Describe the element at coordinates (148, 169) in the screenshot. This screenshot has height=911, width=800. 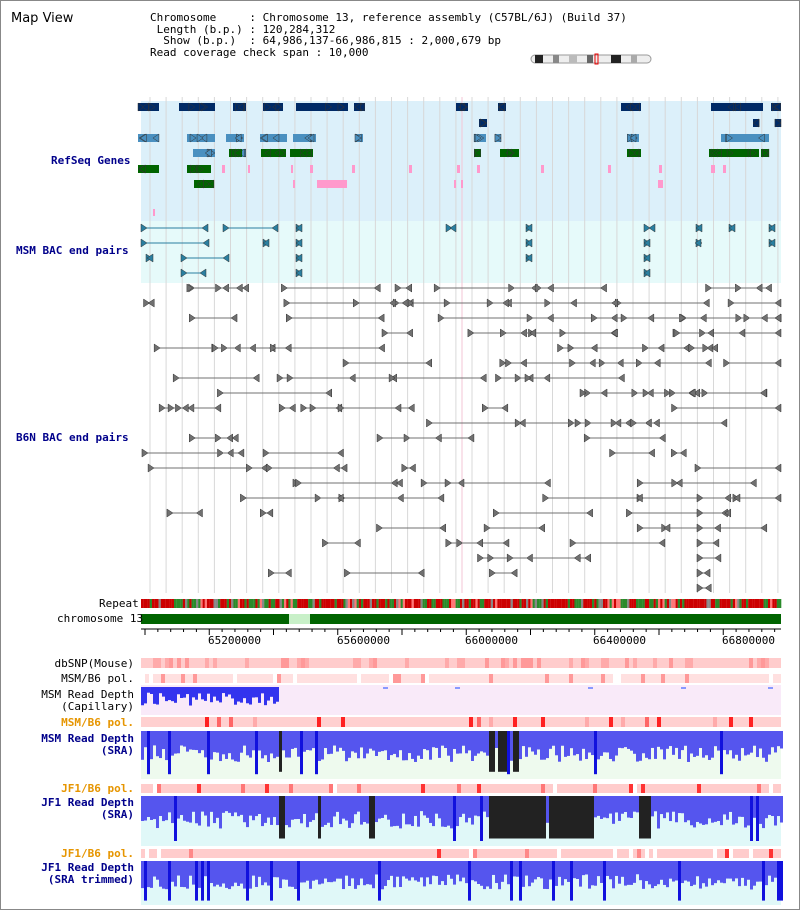
I see `gene-block` at that location.